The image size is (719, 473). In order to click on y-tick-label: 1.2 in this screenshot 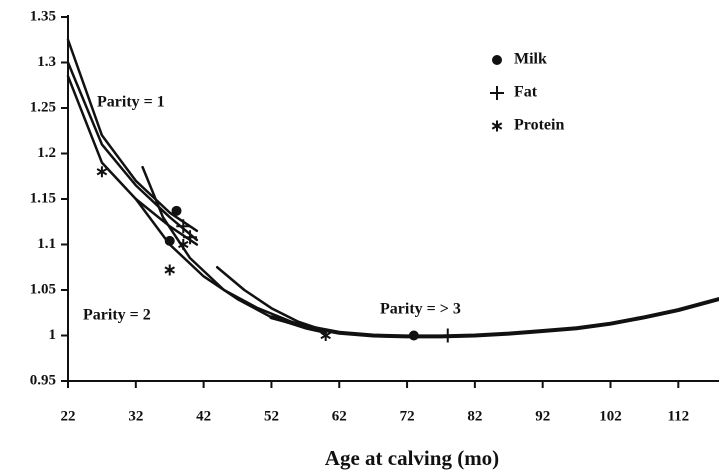, I will do `click(46, 153)`.